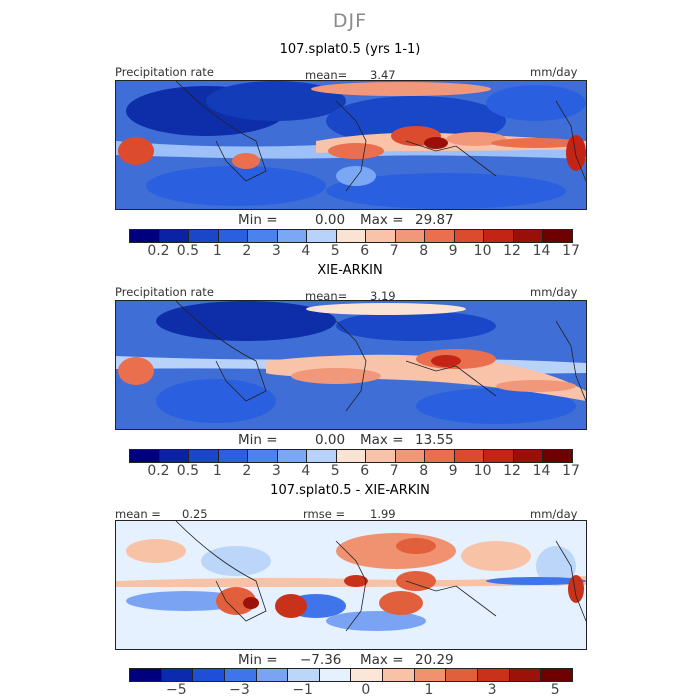  I want to click on panel-3-mean-label: mean =, so click(138, 514).